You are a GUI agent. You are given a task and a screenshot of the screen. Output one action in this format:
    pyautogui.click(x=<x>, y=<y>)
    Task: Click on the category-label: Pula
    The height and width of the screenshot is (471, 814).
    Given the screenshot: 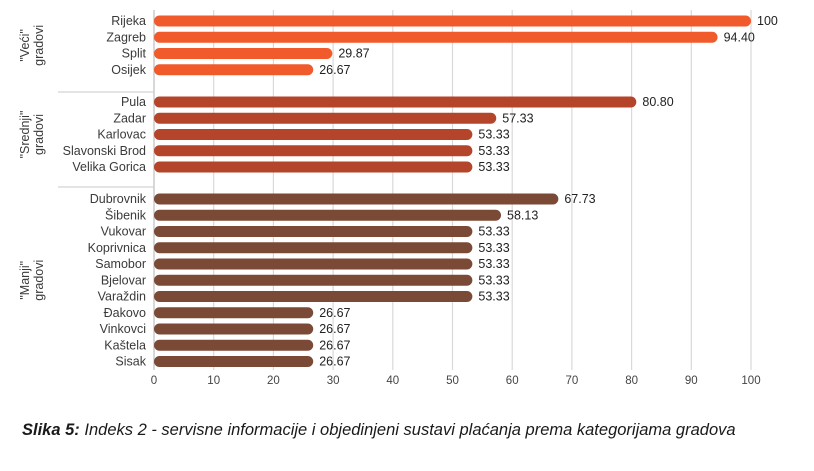 What is the action you would take?
    pyautogui.click(x=133, y=102)
    